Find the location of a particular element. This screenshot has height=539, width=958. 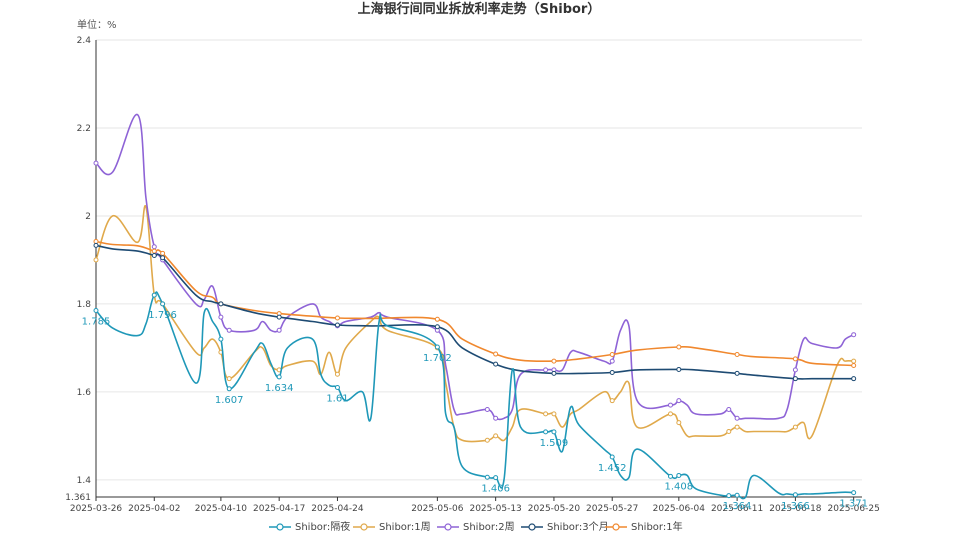

data-label: 1.408 is located at coordinates (679, 486).